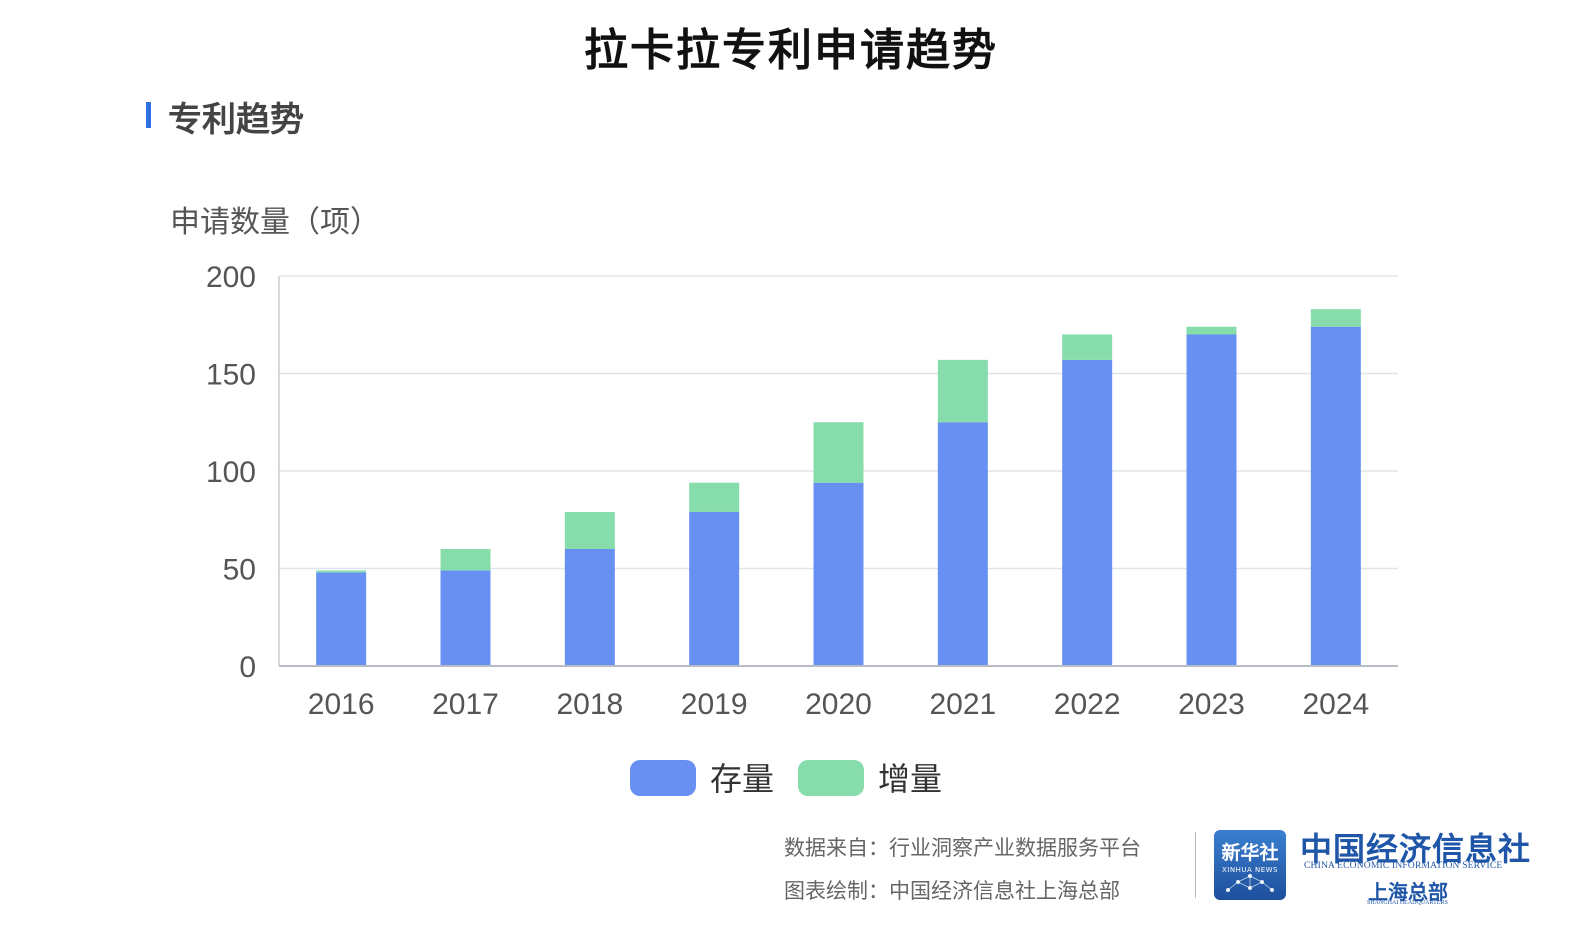  Describe the element at coordinates (838, 704) in the screenshot. I see `x-tick-label: 2020` at that location.